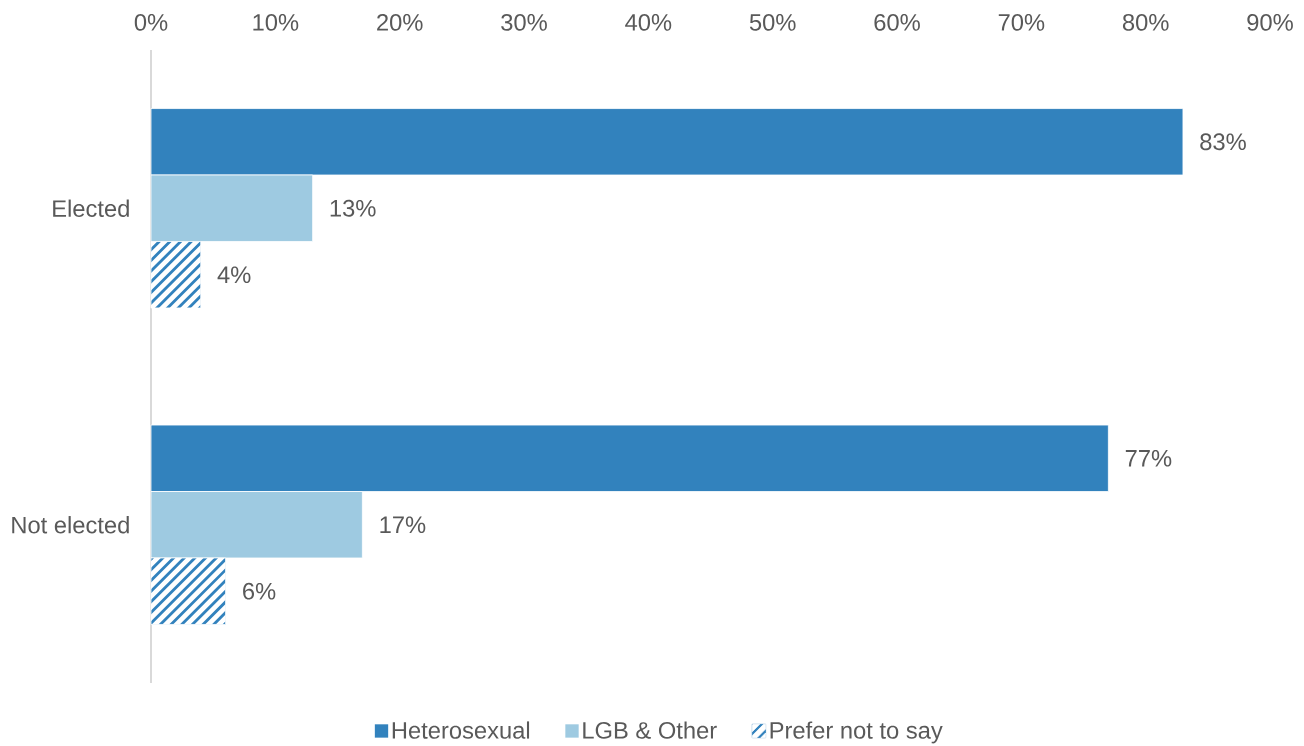 The width and height of the screenshot is (1304, 746). What do you see at coordinates (234, 275) in the screenshot?
I see `data-label: 4%` at bounding box center [234, 275].